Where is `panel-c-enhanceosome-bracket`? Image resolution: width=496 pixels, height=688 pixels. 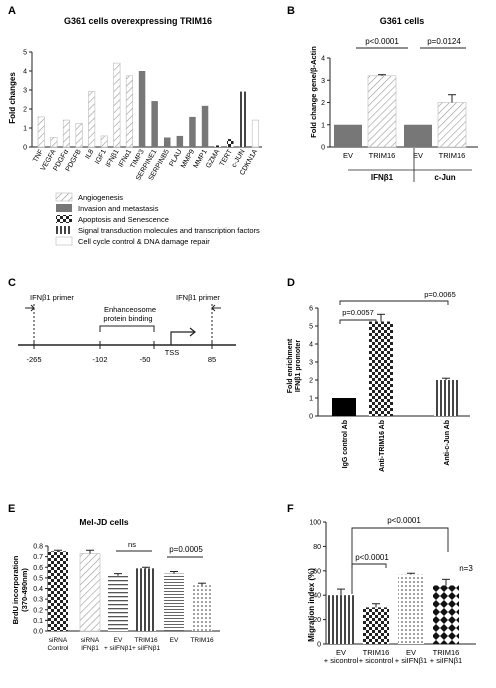 panel-c-enhanceosome-bracket is located at coordinates (127, 328).